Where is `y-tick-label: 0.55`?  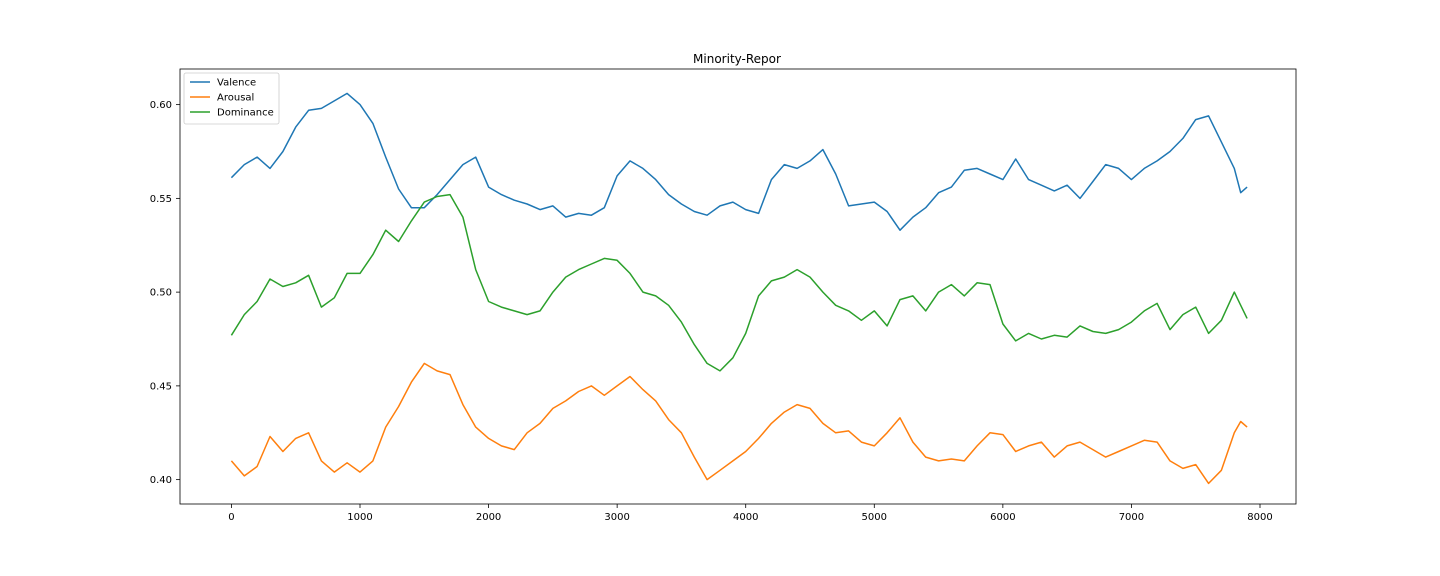 y-tick-label: 0.55 is located at coordinates (161, 199).